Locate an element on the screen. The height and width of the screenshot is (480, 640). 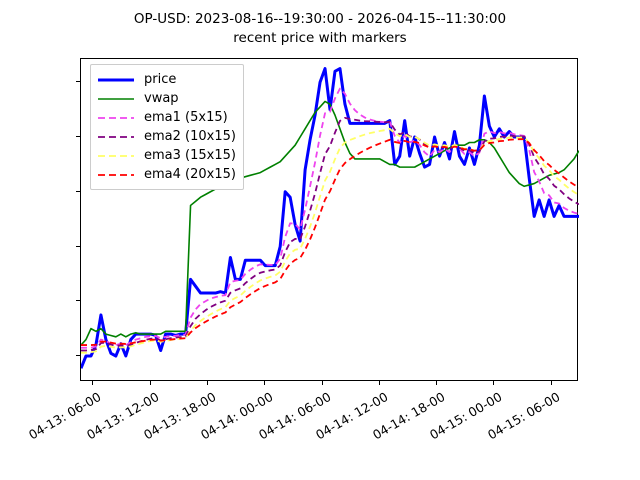
legend-label: ema3 (15x15) is located at coordinates (190, 155).